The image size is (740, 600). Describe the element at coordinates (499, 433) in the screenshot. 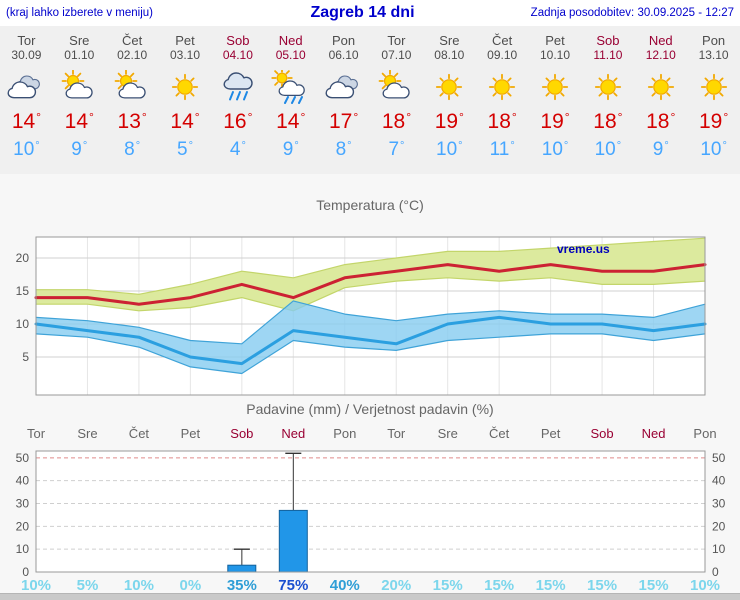

I see `precip-day-label: Čet` at that location.